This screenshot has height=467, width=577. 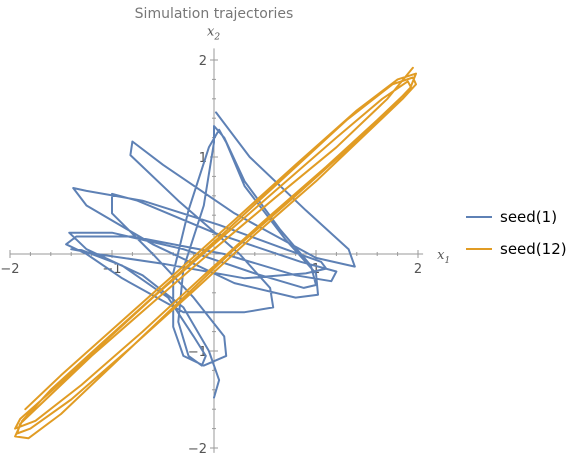 What do you see at coordinates (216, 37) in the screenshot?
I see `y-axis-label-sub: 2` at bounding box center [216, 37].